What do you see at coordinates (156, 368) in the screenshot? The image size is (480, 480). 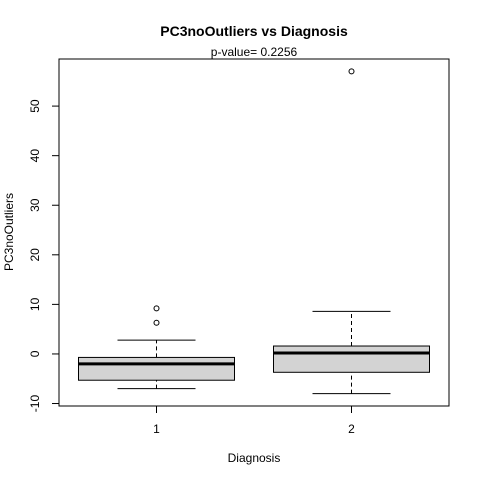 I see `box-1-iqr` at bounding box center [156, 368].